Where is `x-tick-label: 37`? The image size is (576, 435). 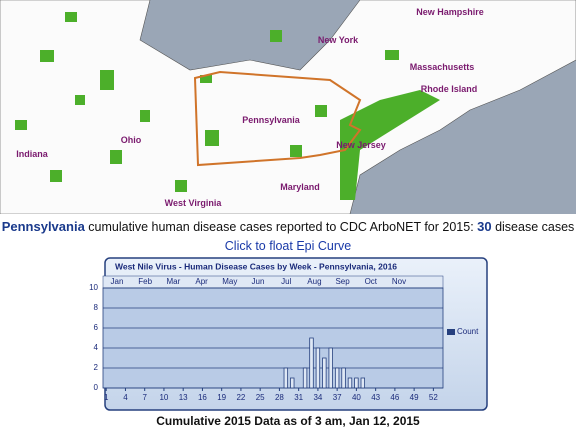 x-tick-label: 37 is located at coordinates (337, 397).